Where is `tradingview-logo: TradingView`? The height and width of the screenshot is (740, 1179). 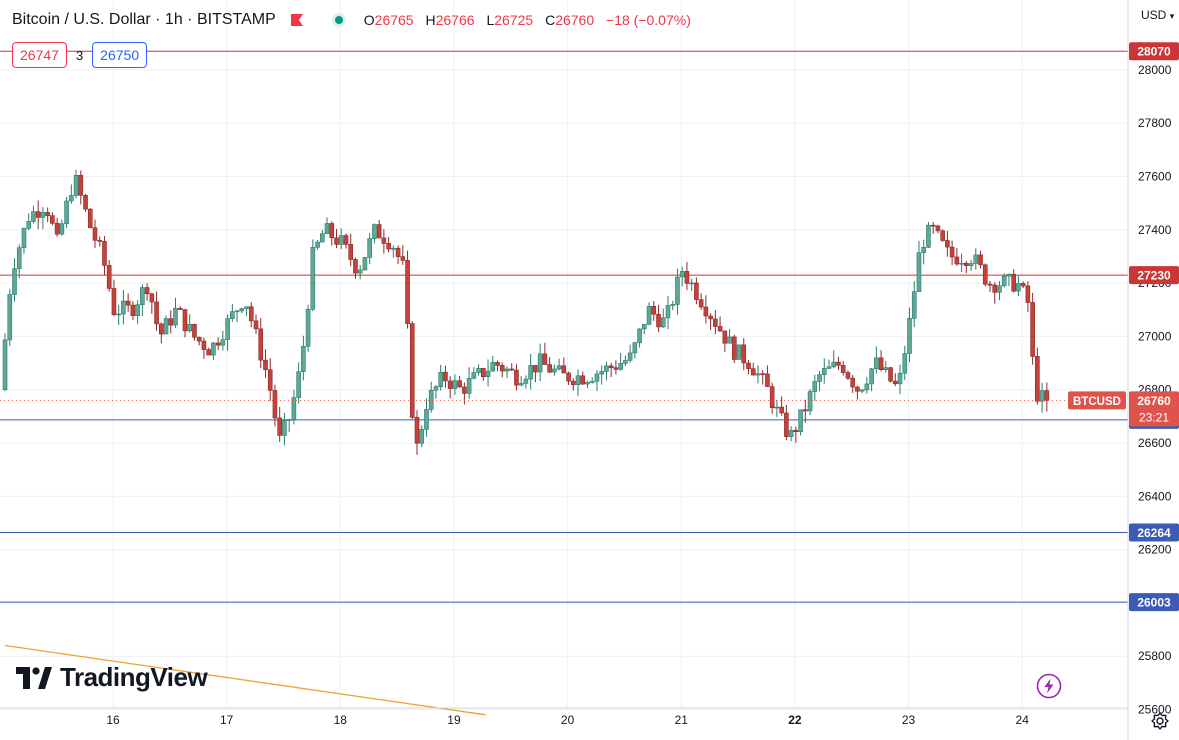
tradingview-logo: TradingView is located at coordinates (112, 677).